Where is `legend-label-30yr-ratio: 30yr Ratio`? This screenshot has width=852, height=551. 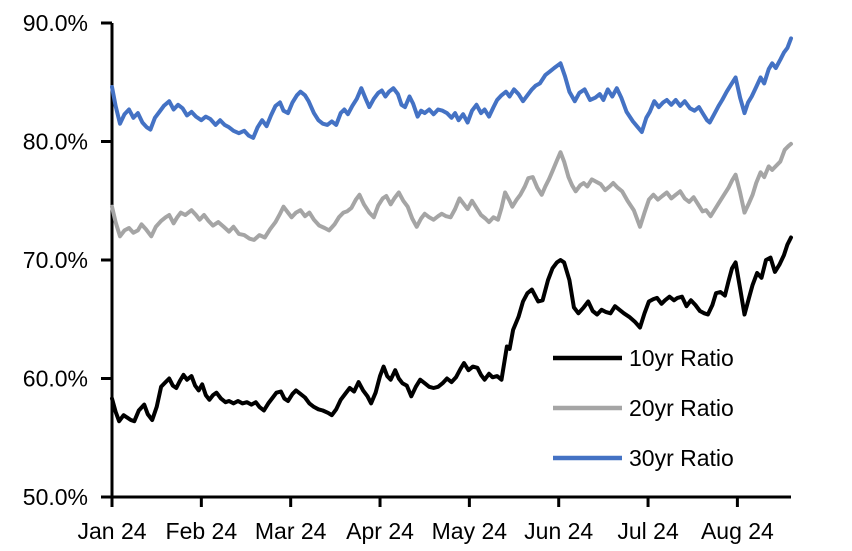 legend-label-30yr-ratio: 30yr Ratio is located at coordinates (681, 458).